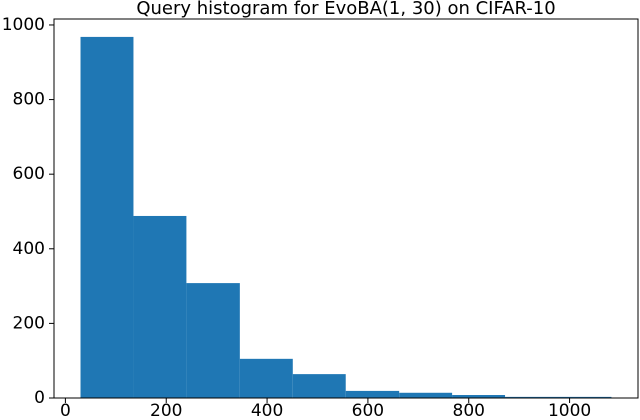 The image size is (640, 420). Describe the element at coordinates (29, 174) in the screenshot. I see `y-tick-label: 600` at that location.